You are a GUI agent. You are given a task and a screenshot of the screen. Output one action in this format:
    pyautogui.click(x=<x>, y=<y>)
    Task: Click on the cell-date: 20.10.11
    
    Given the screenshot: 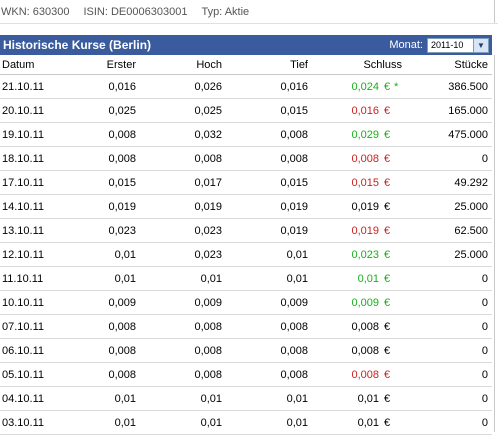 What is the action you would take?
    pyautogui.click(x=33, y=110)
    